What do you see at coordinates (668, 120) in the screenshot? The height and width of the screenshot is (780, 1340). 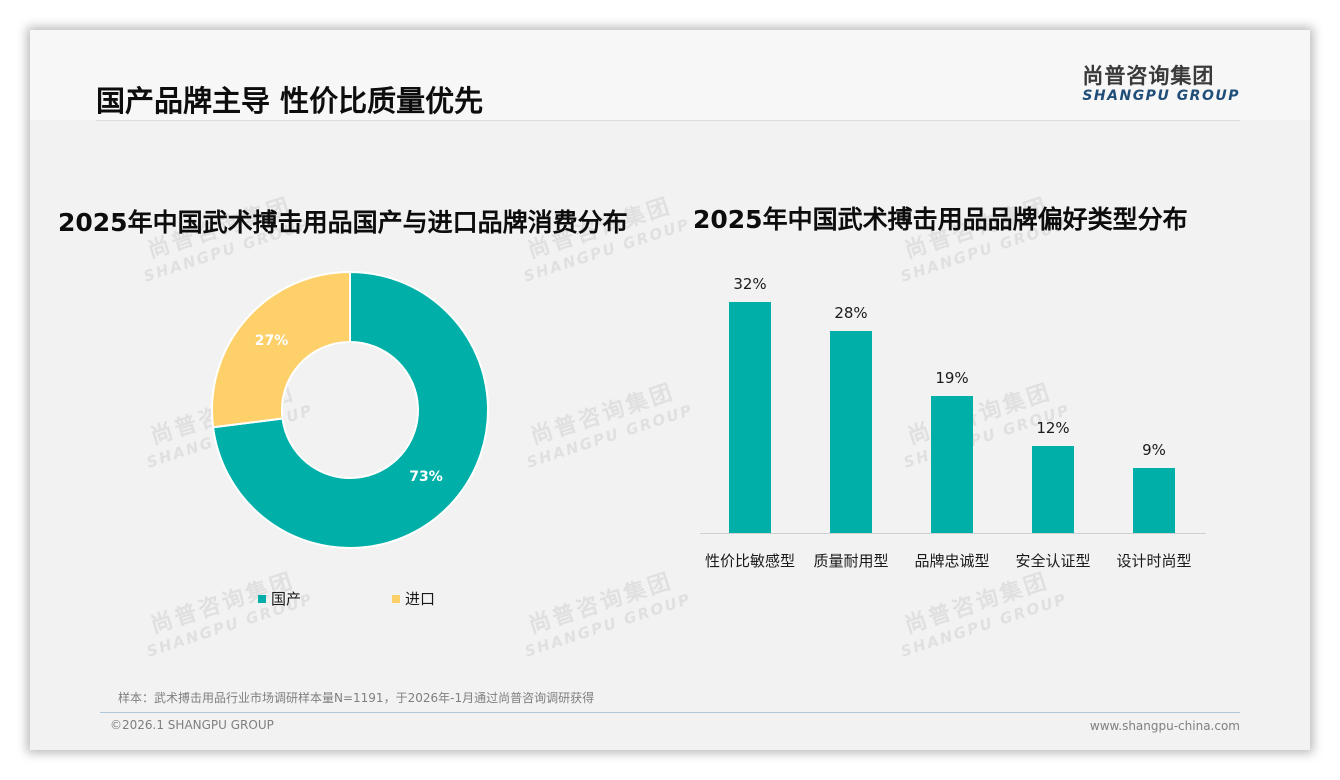 I see `header-divider` at bounding box center [668, 120].